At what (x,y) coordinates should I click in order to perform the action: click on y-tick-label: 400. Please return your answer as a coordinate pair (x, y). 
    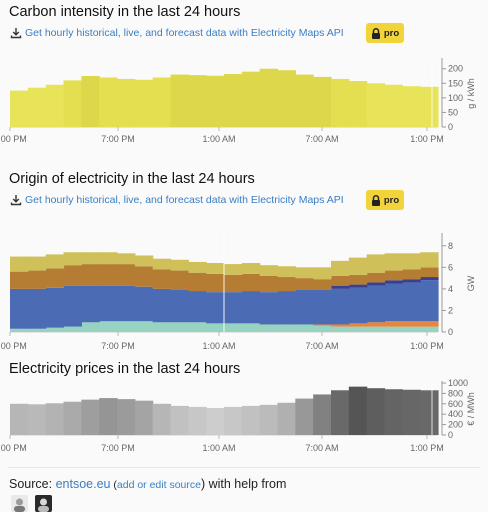
    Looking at the image, I should click on (455, 414).